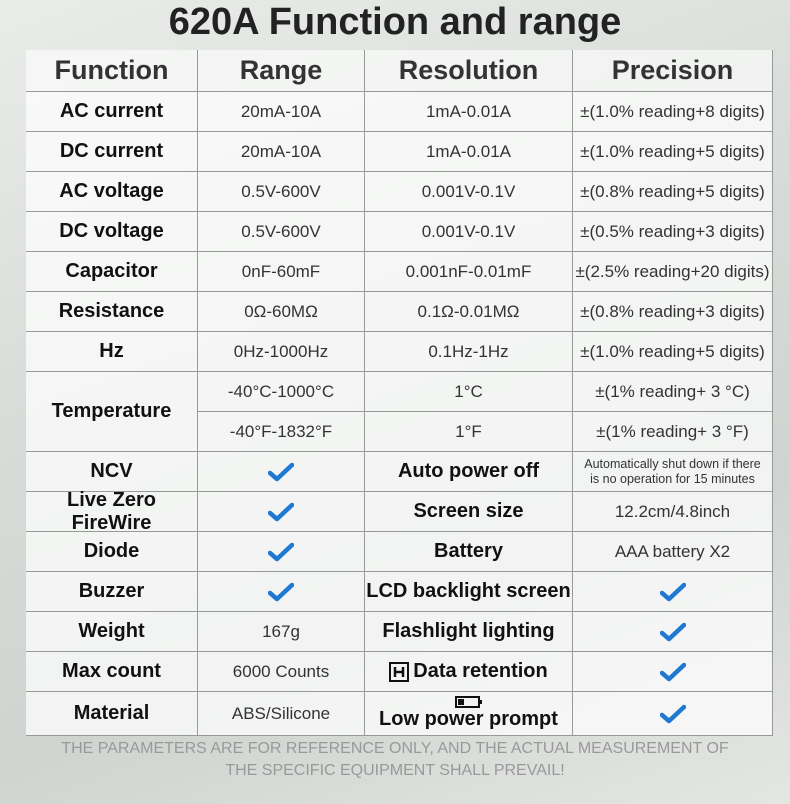 Image resolution: width=790 pixels, height=804 pixels. Describe the element at coordinates (468, 631) in the screenshot. I see `cell-text: Flashlight lighting` at that location.